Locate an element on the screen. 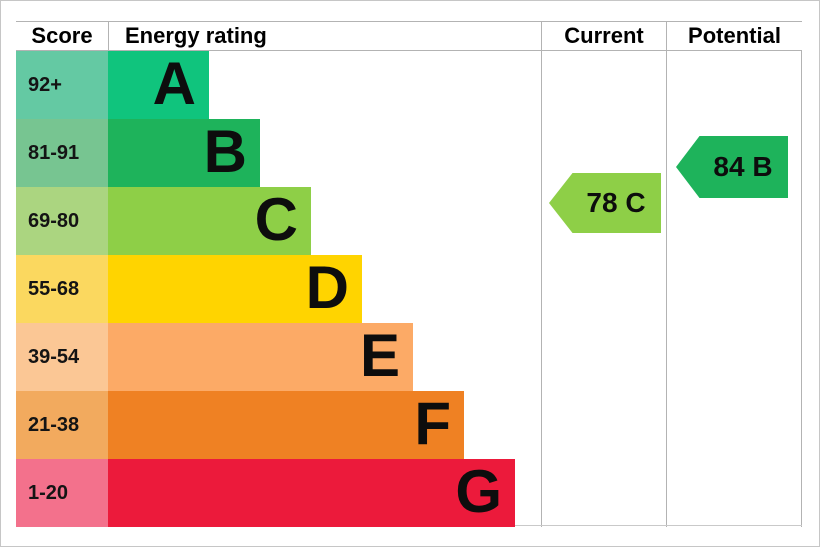 Image resolution: width=820 pixels, height=547 pixels. band-score-range: 92+ is located at coordinates (62, 85).